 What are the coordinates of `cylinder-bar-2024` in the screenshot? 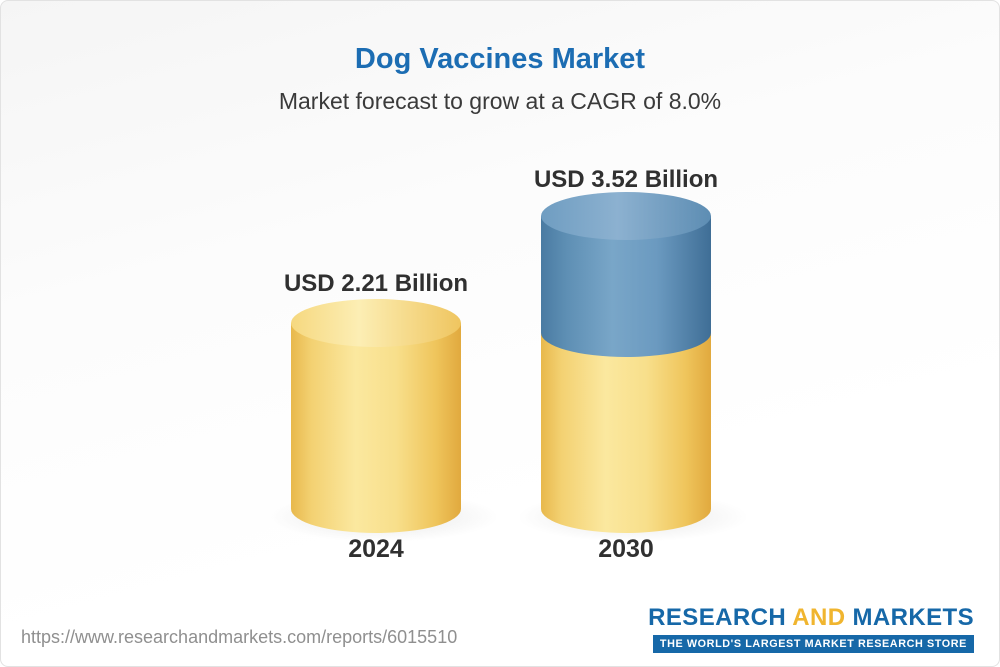 It's located at (376, 416).